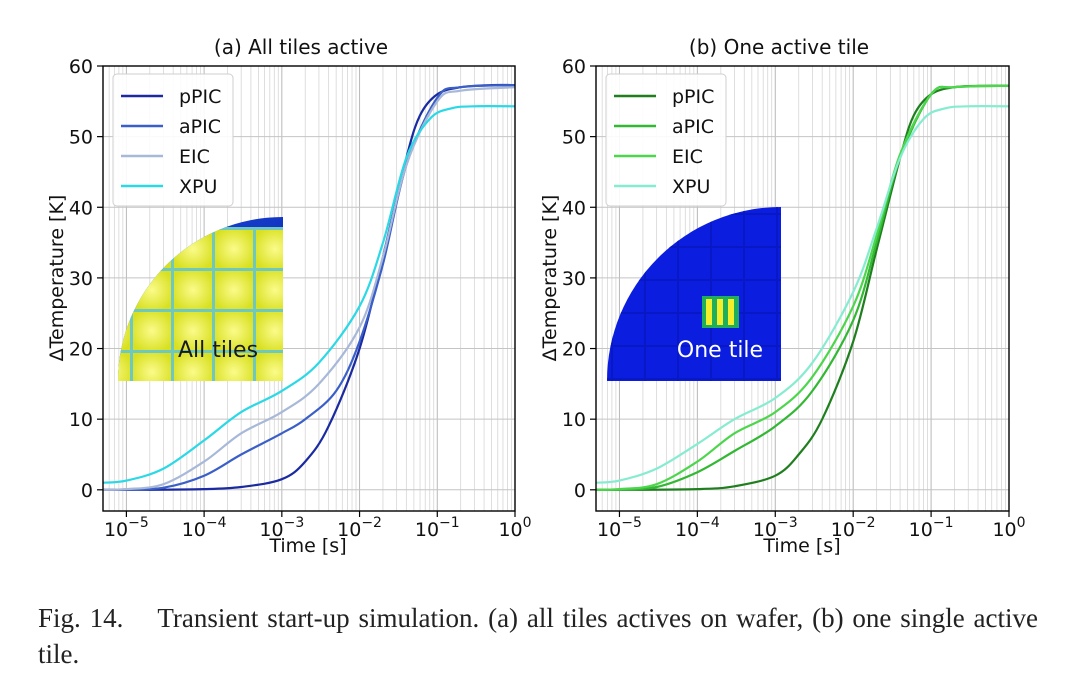 This screenshot has width=1080, height=690. What do you see at coordinates (81, 618) in the screenshot?
I see `figure-caption-label: Fig. 14.` at bounding box center [81, 618].